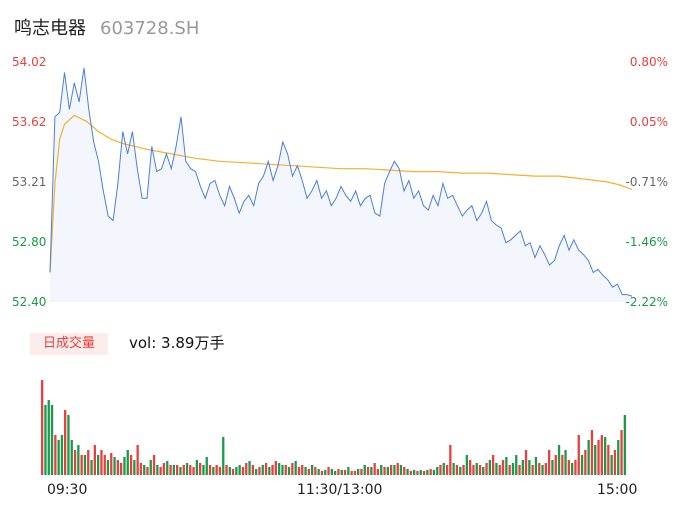 The image size is (686, 524). Describe the element at coordinates (648, 62) in the screenshot. I see `percent-tick-label: 0.80%` at that location.